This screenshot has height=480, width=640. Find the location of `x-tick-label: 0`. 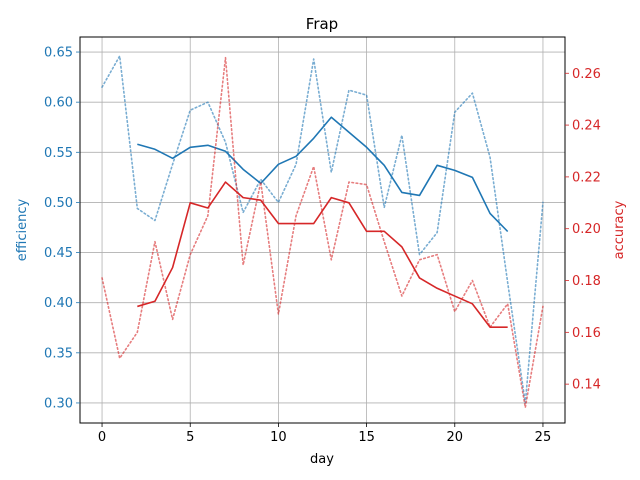

x-tick-label: 0 is located at coordinates (102, 437).